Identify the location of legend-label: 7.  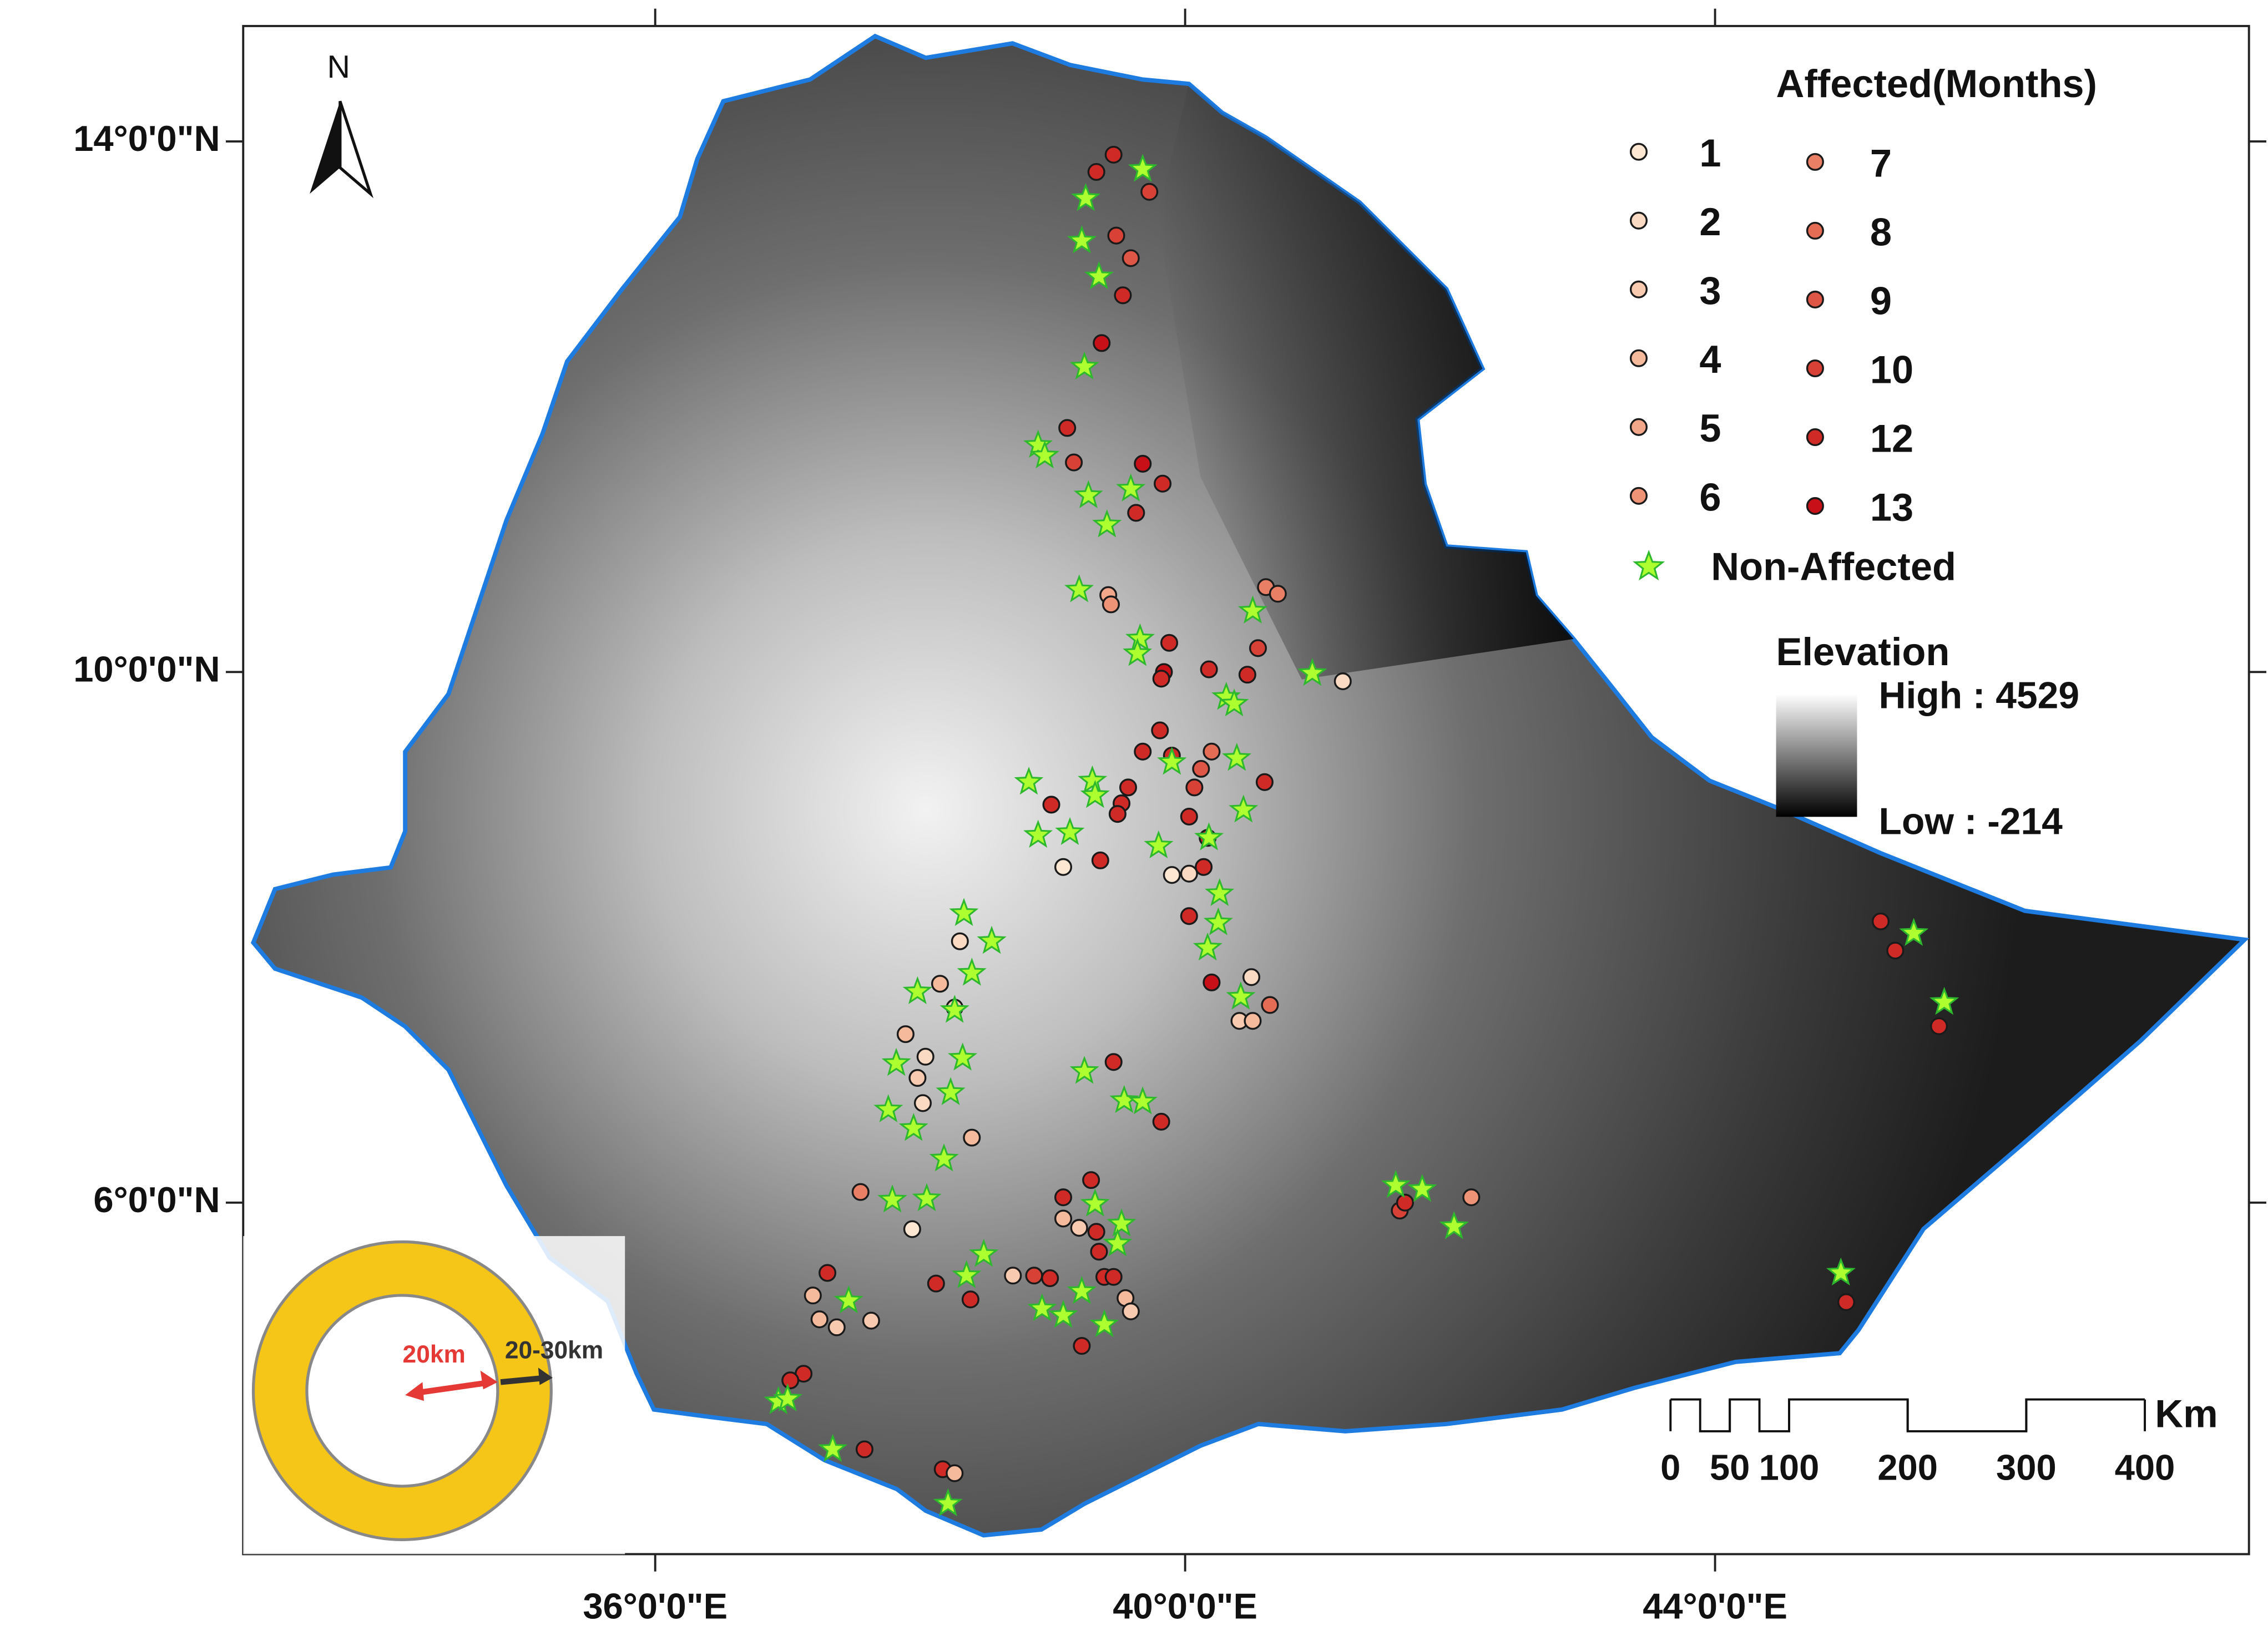
(1881, 163).